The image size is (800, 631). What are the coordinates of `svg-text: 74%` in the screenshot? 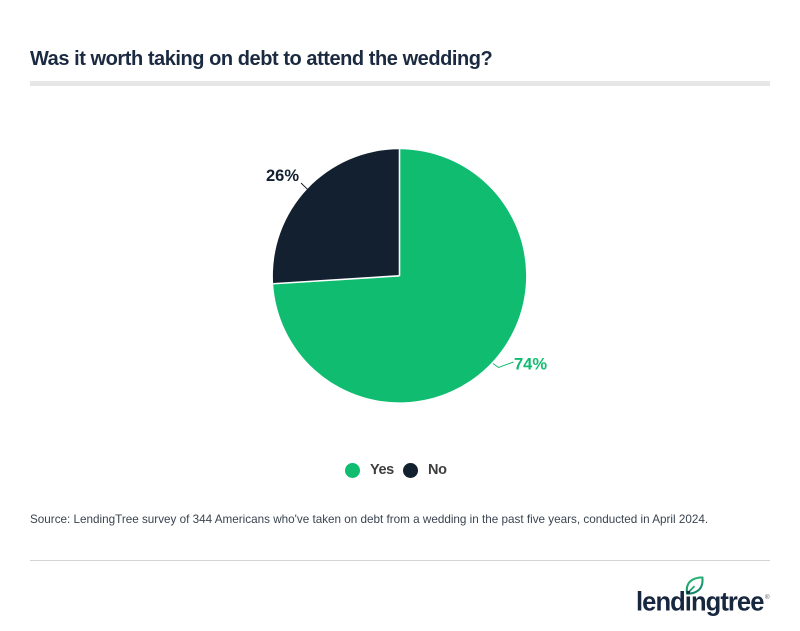 It's located at (530, 365).